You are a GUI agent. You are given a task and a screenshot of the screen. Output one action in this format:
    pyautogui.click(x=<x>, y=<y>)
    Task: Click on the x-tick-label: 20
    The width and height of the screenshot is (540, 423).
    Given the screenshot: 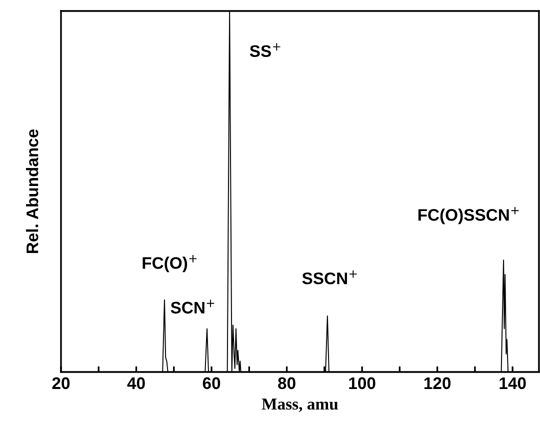 What is the action you would take?
    pyautogui.click(x=61, y=383)
    